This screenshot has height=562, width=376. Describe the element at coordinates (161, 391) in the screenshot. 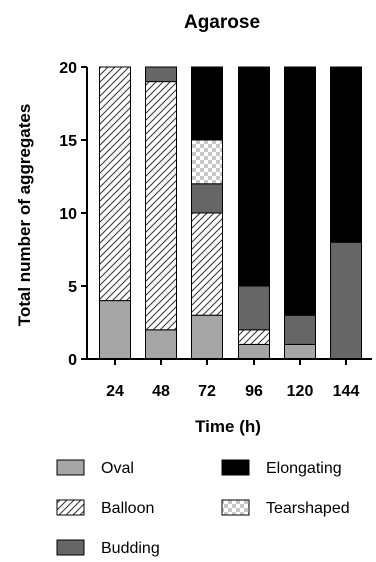

I see `x-tick-label: 48` at that location.